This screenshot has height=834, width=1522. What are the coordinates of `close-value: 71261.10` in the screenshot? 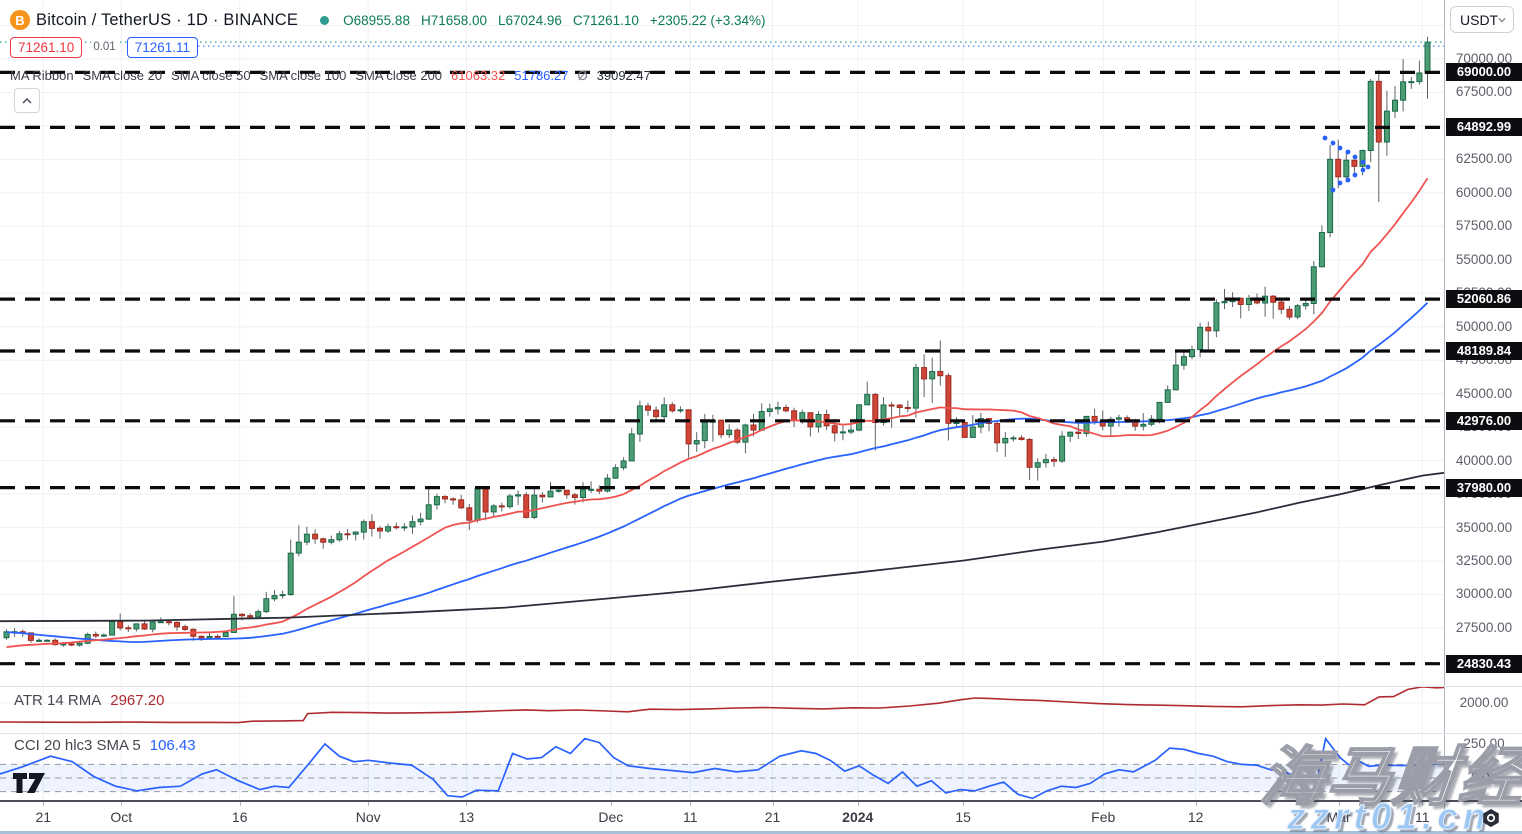 It's located at (610, 20).